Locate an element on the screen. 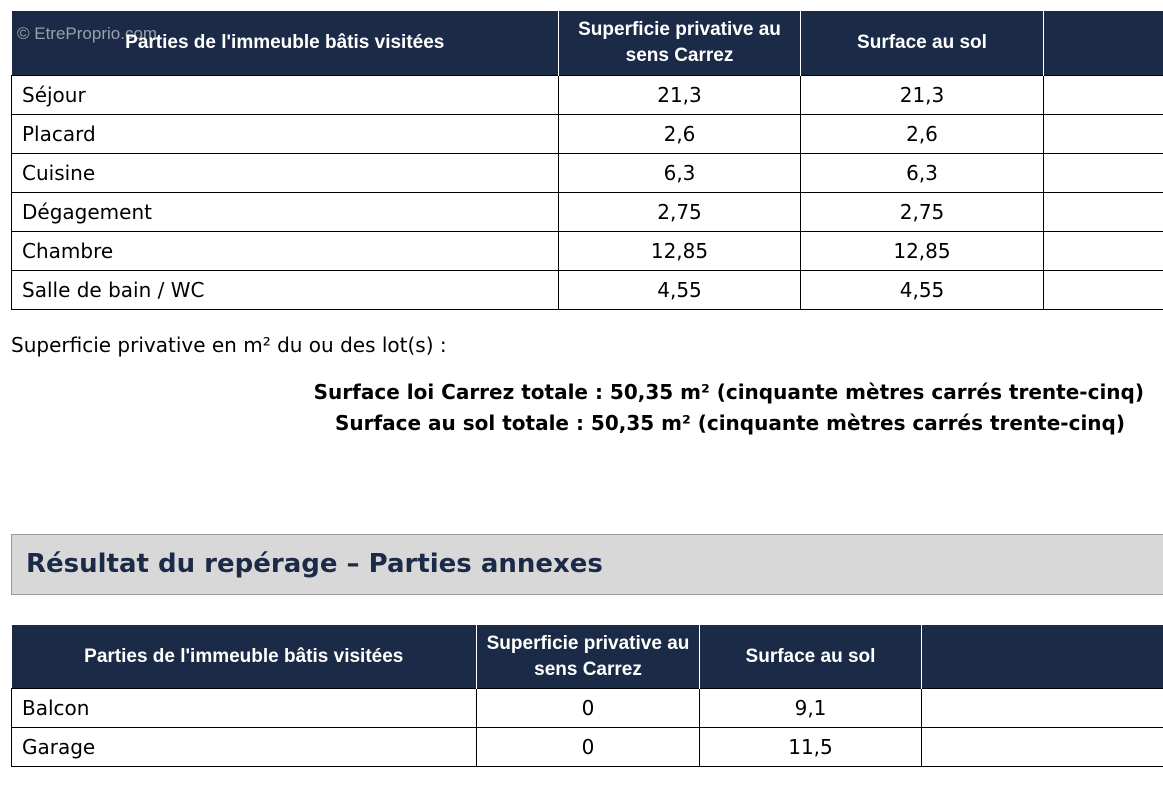 This screenshot has width=1163, height=800. row-carrez-value: 21,3 is located at coordinates (679, 95).